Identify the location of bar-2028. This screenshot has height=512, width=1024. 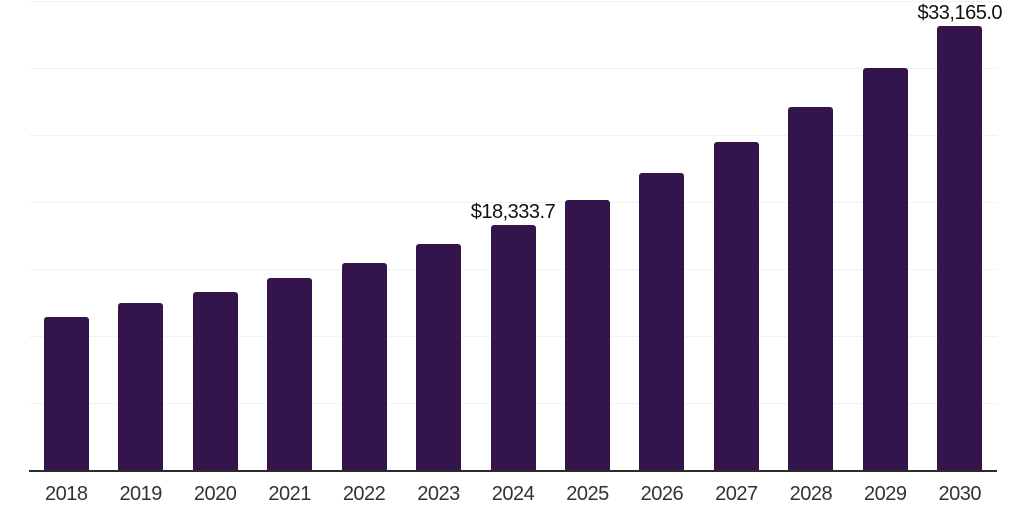
(811, 288).